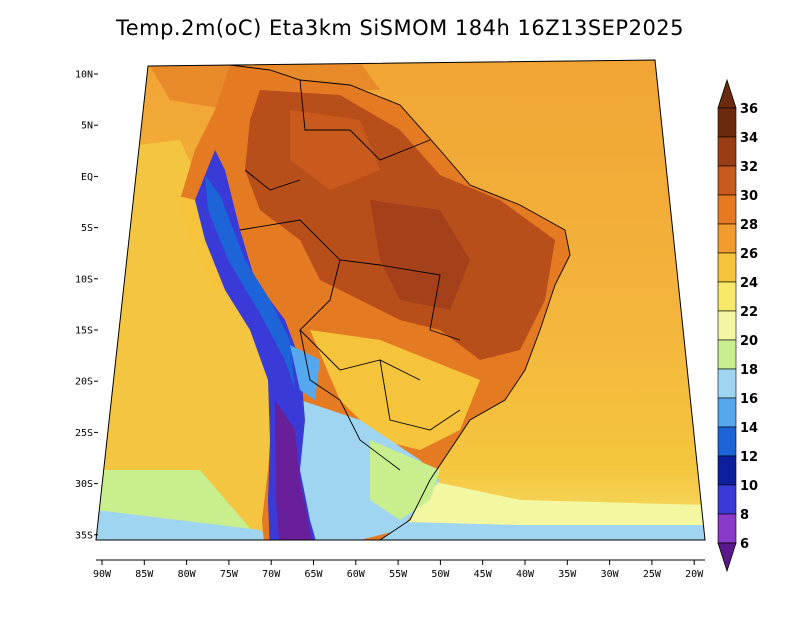 The height and width of the screenshot is (618, 800). I want to click on latitude-label: 20S, so click(84, 382).